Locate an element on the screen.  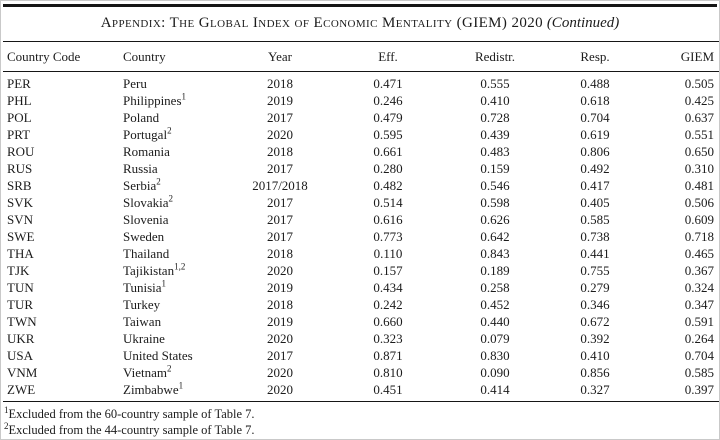
table-row: PRT Portugal2 2020 0.595 0.439 0.619 0.551 is located at coordinates (361, 134).